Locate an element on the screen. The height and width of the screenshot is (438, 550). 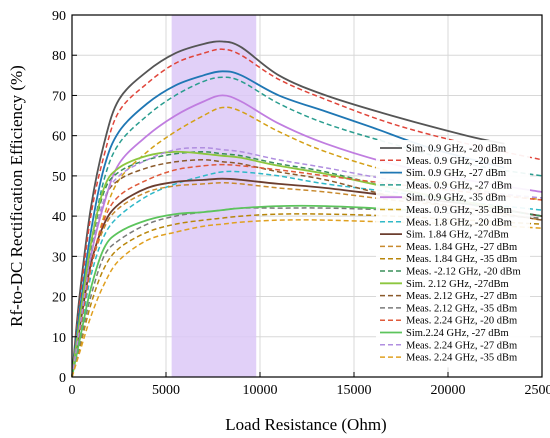
legend-label: Sim. 0.9 GHz, -20 dBm is located at coordinates (456, 149).